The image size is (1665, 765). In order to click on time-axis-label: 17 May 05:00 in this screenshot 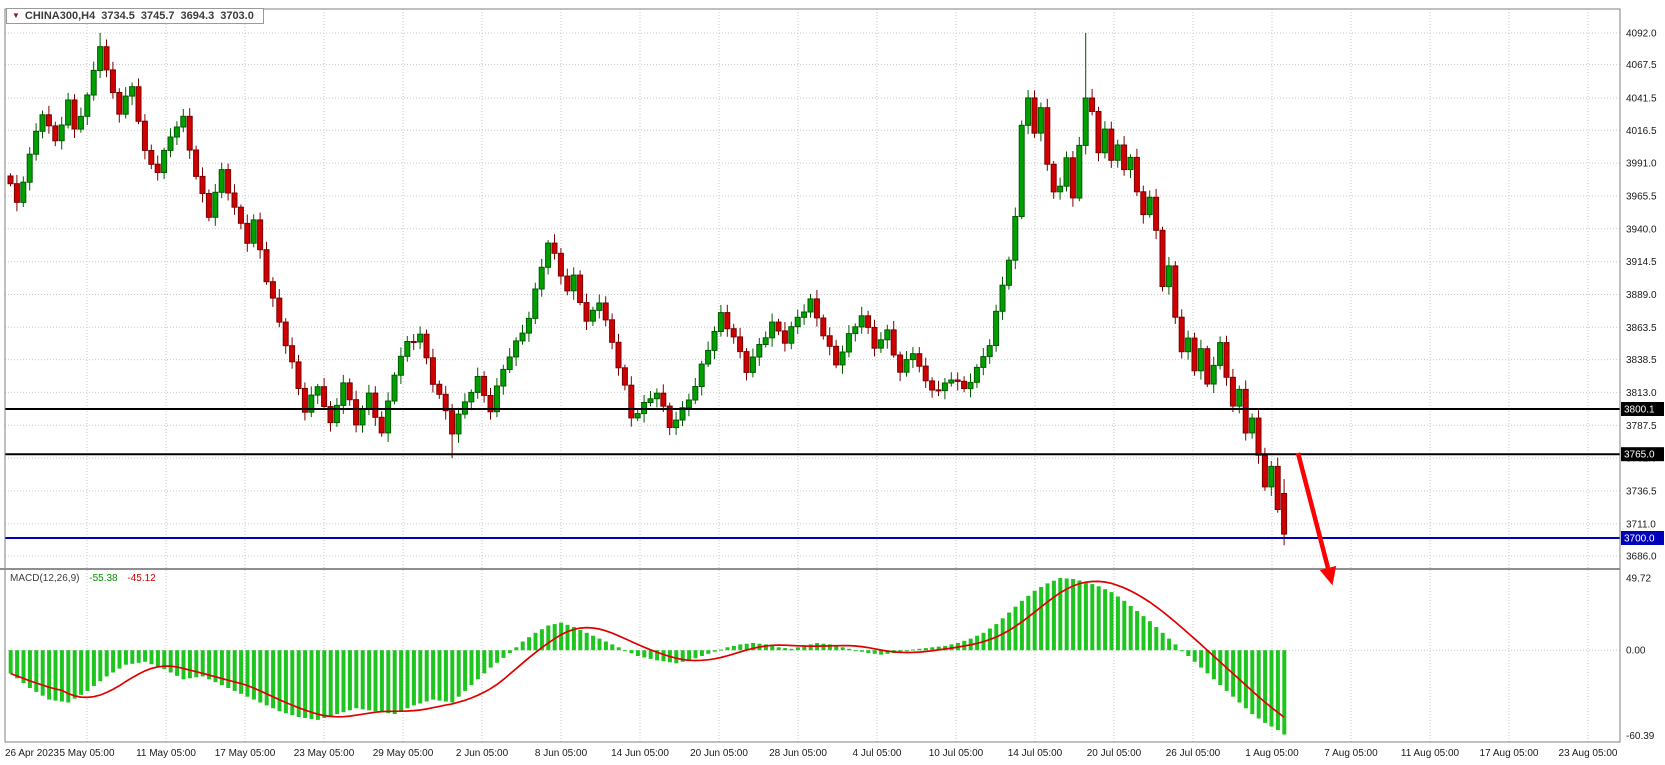, I will do `click(245, 753)`.